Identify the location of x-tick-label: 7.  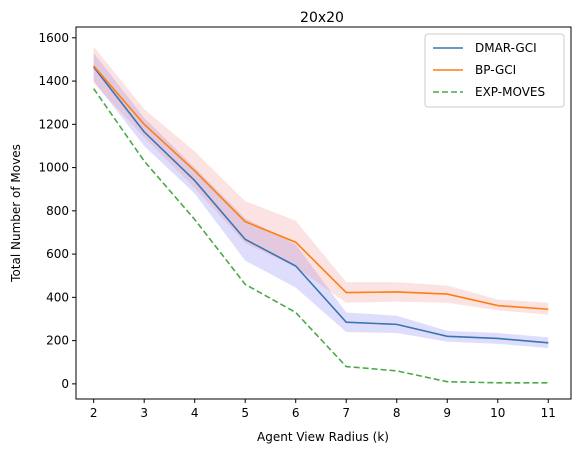
(346, 413).